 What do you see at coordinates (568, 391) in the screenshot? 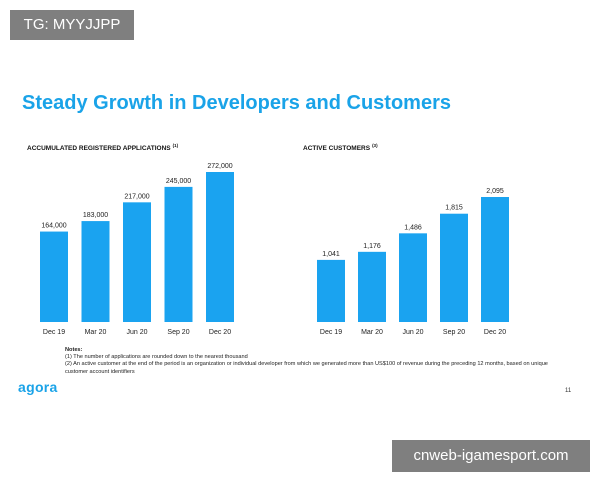
I see `page-number: 11` at bounding box center [568, 391].